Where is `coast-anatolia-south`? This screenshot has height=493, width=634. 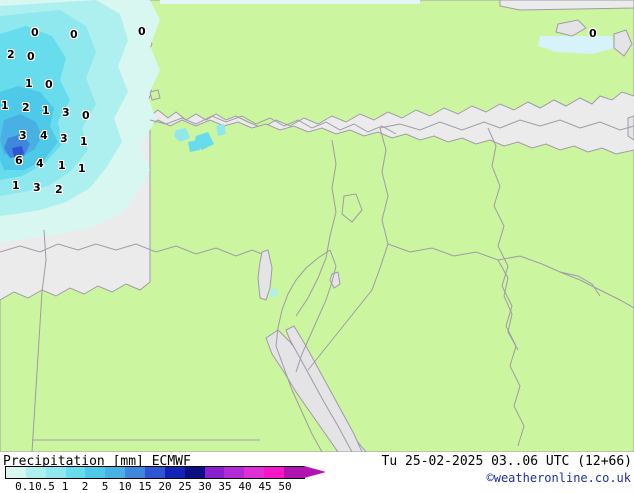 coast-anatolia-south is located at coordinates (273, 125).